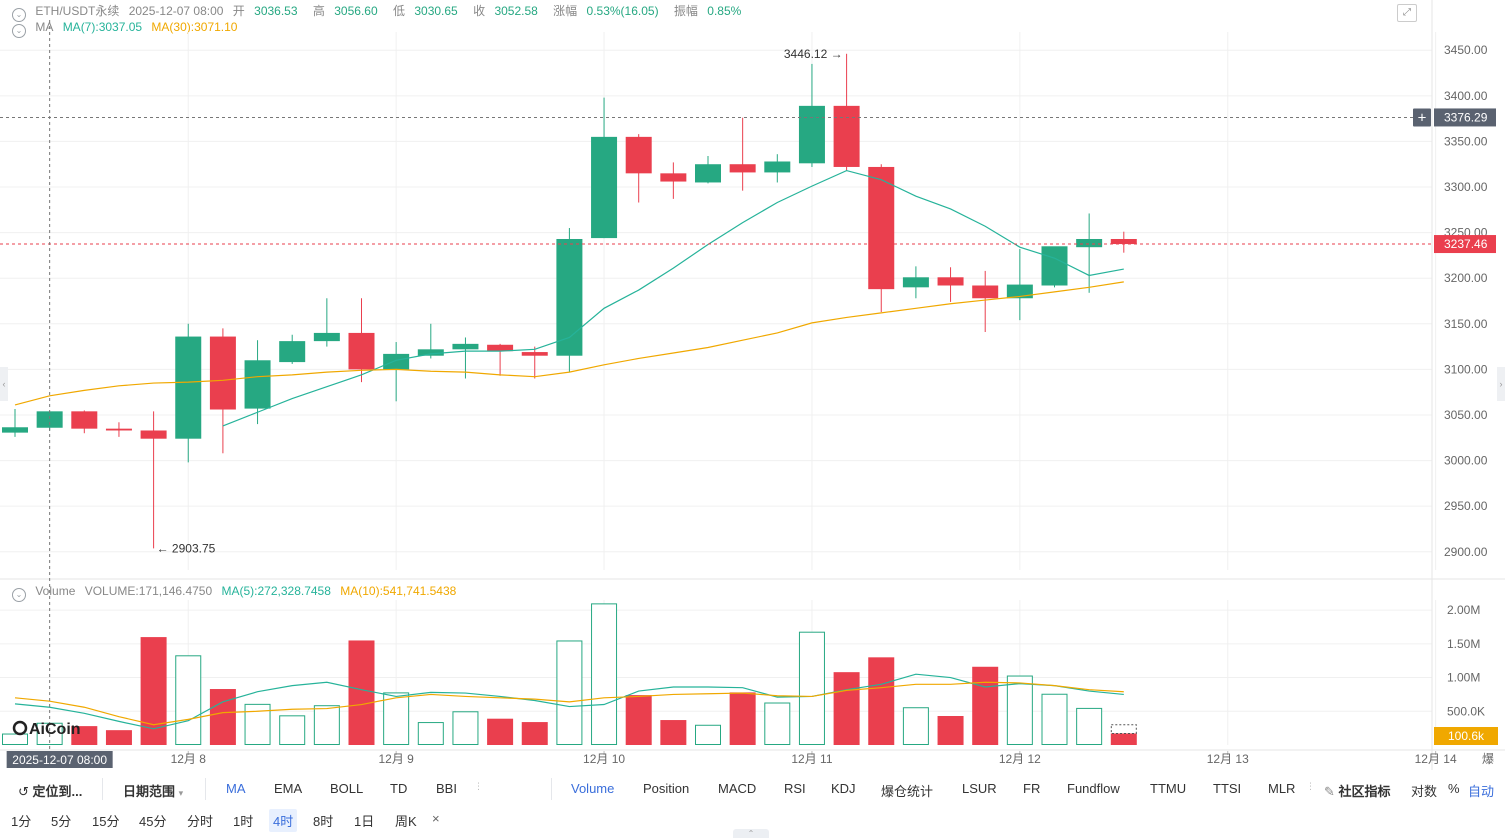  What do you see at coordinates (1282, 788) in the screenshot?
I see `sub-indicator-mlr: MLR` at bounding box center [1282, 788].